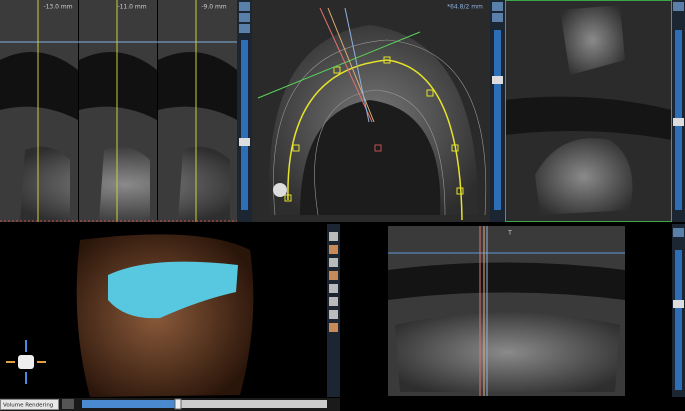  I want to click on panel-border, so click(588, 111).